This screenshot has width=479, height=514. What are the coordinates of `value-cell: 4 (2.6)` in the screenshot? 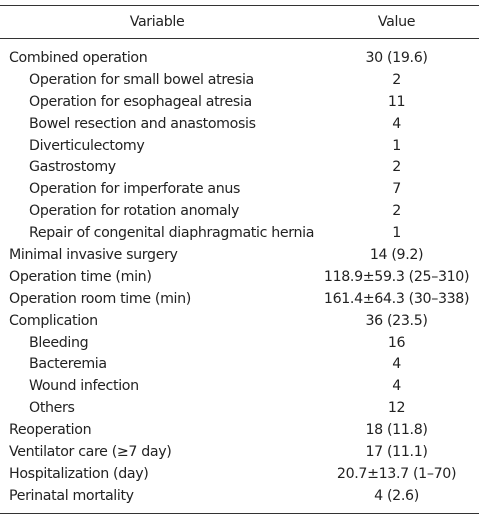 It's located at (396, 499).